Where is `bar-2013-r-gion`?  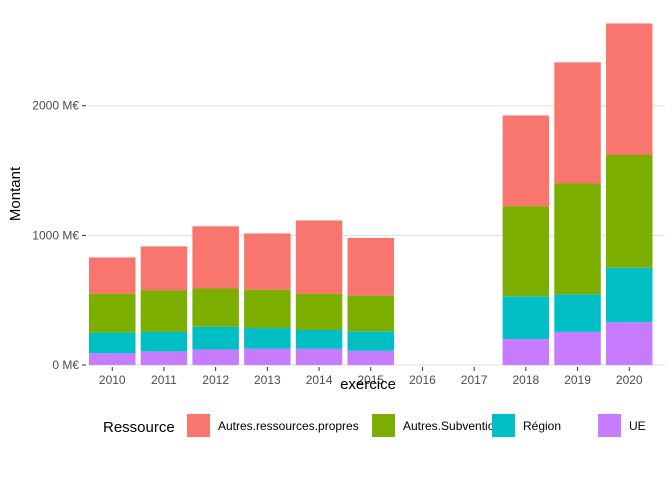 bar-2013-r-gion is located at coordinates (267, 338).